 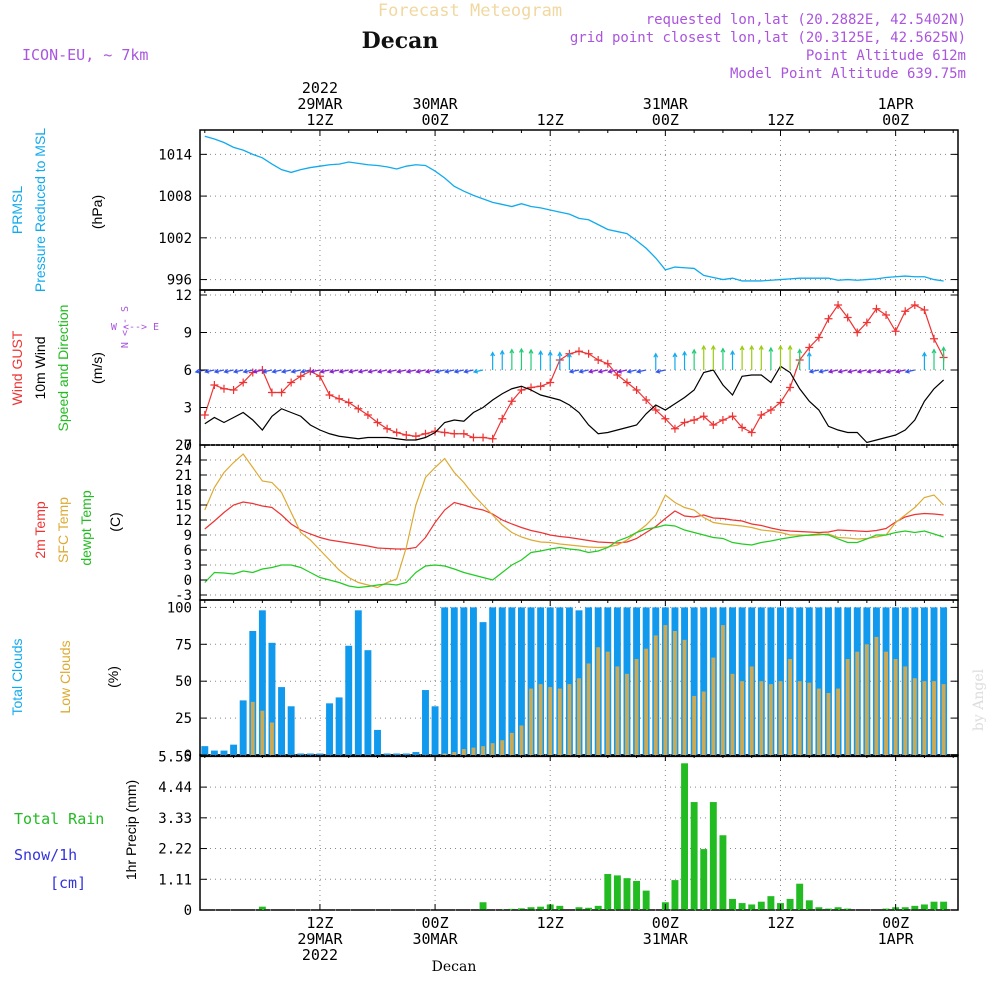 I want to click on wind-title-10m: 10m Wind, so click(x=40, y=367).